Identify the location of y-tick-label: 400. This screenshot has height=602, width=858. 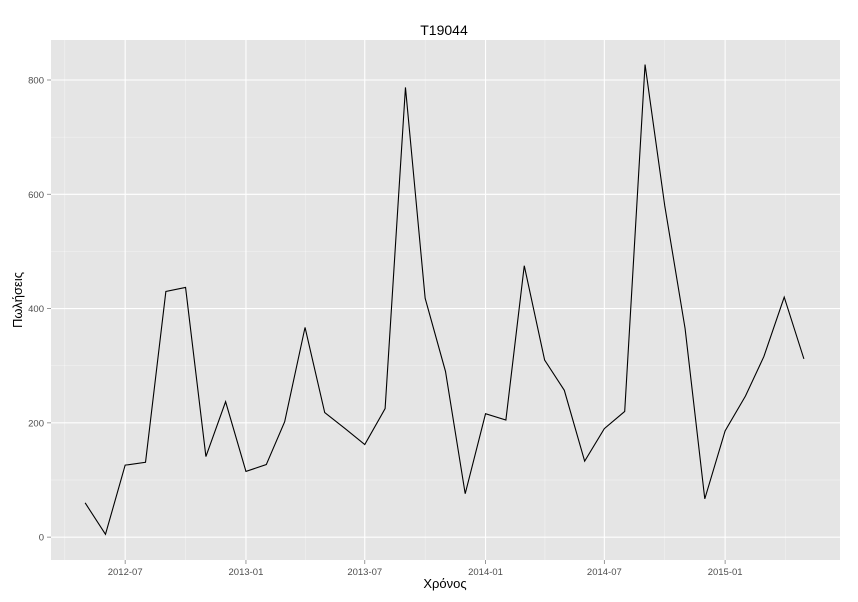
(36, 309).